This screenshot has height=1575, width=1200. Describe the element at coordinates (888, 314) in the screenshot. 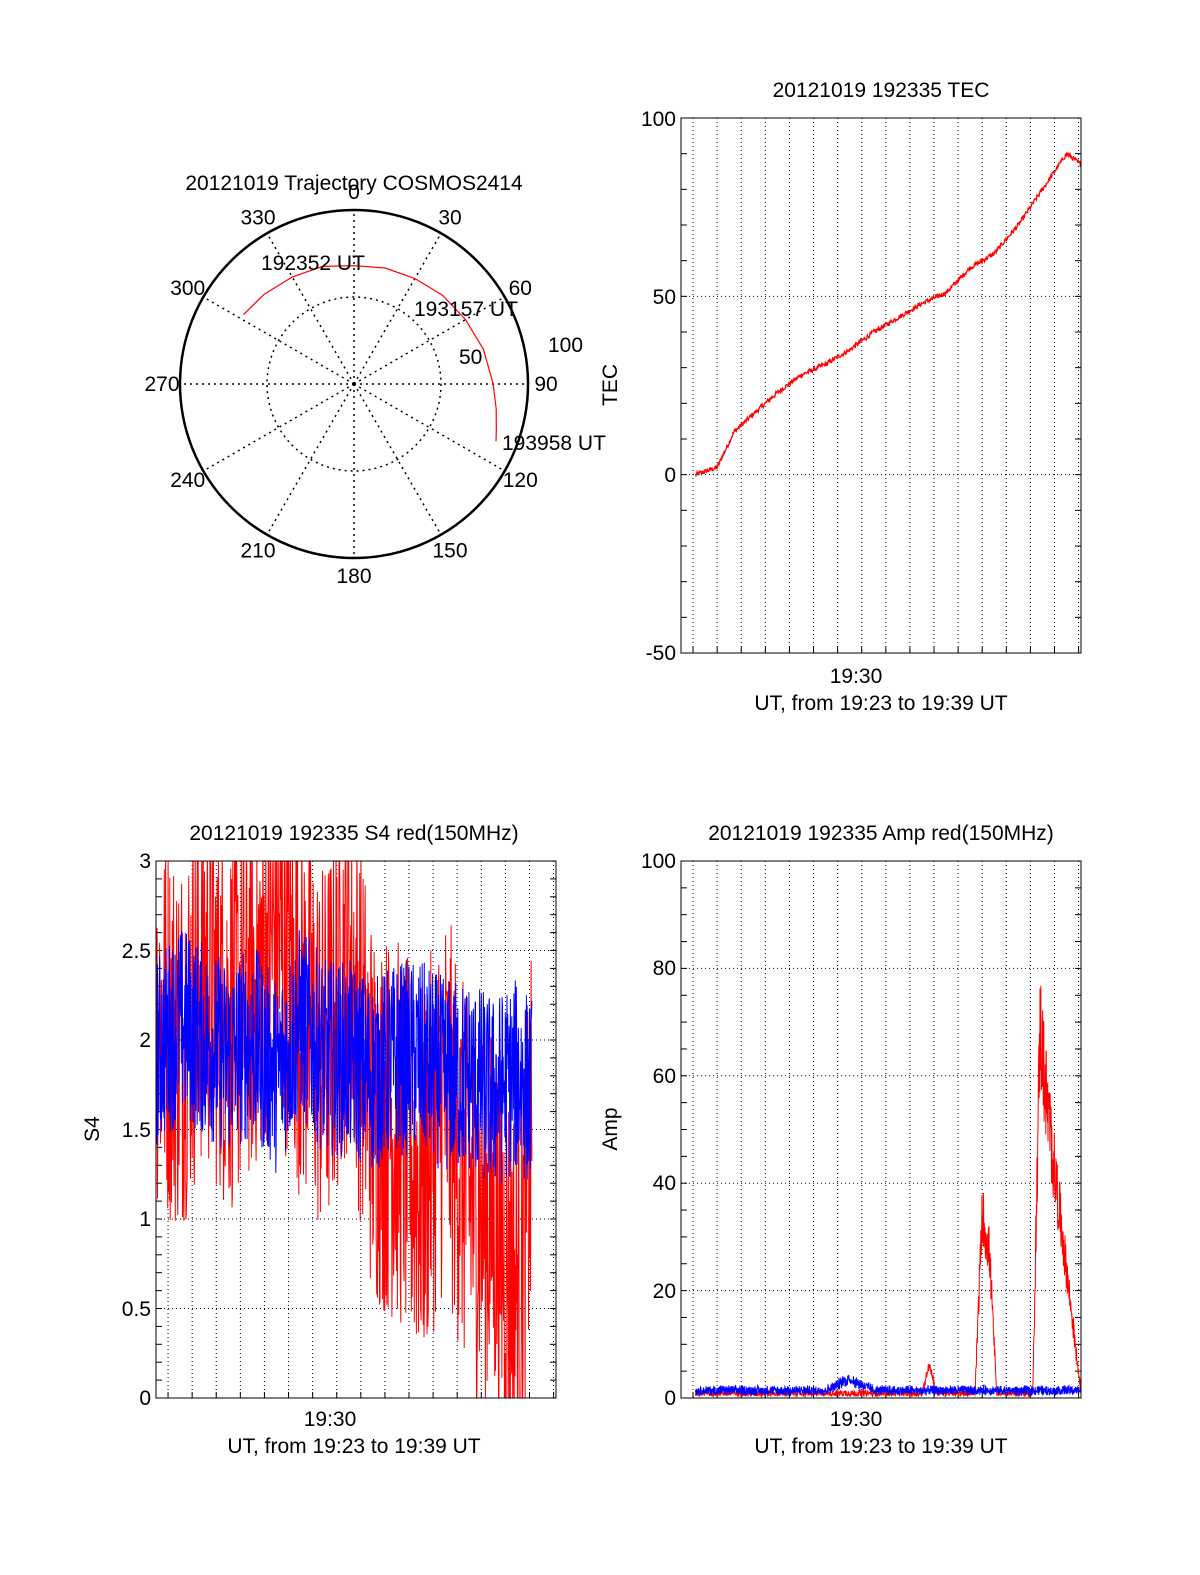

I see `tec-series-line` at that location.